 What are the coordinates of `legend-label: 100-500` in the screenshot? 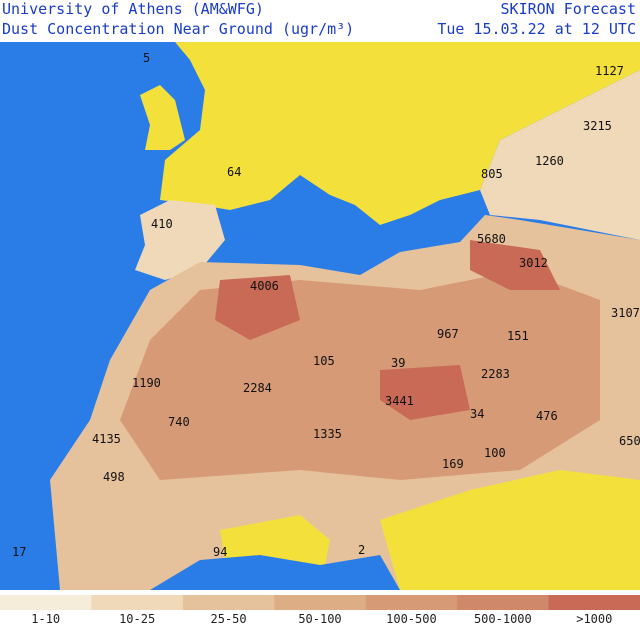 It's located at (411, 619).